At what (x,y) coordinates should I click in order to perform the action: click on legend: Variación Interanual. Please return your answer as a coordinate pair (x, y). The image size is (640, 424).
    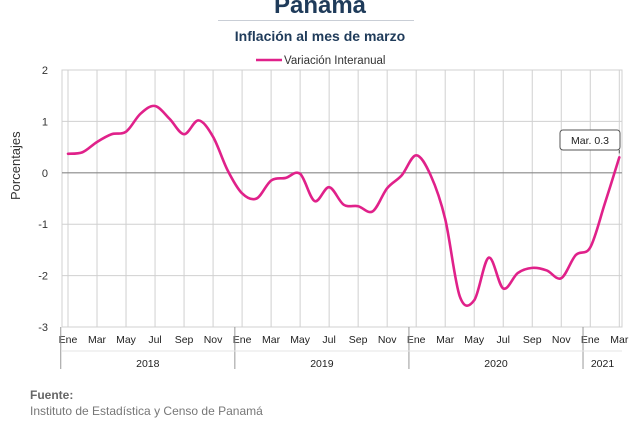
    Looking at the image, I should click on (320, 61).